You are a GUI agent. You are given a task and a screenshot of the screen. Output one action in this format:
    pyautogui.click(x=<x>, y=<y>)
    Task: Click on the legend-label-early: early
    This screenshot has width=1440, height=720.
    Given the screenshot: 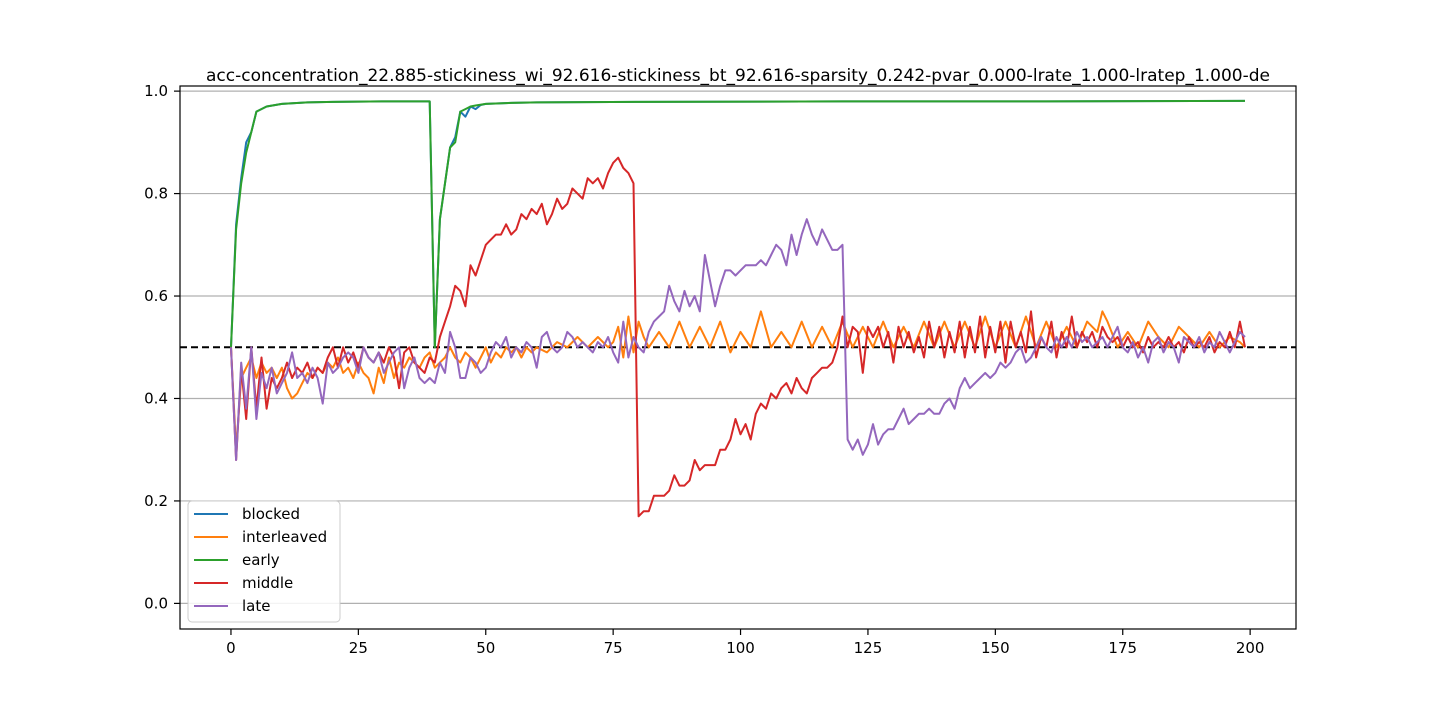 What is the action you would take?
    pyautogui.click(x=261, y=560)
    